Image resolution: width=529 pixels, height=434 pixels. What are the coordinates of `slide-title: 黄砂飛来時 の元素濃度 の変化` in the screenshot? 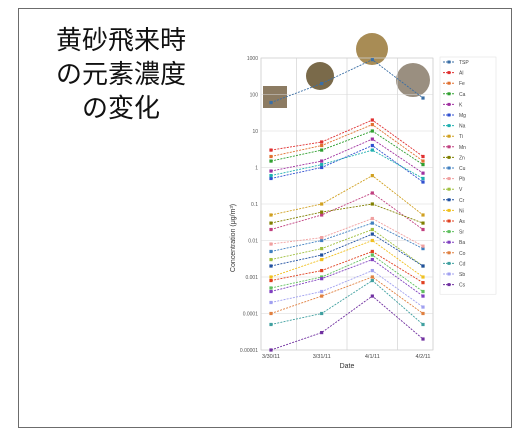 It's located at (121, 75).